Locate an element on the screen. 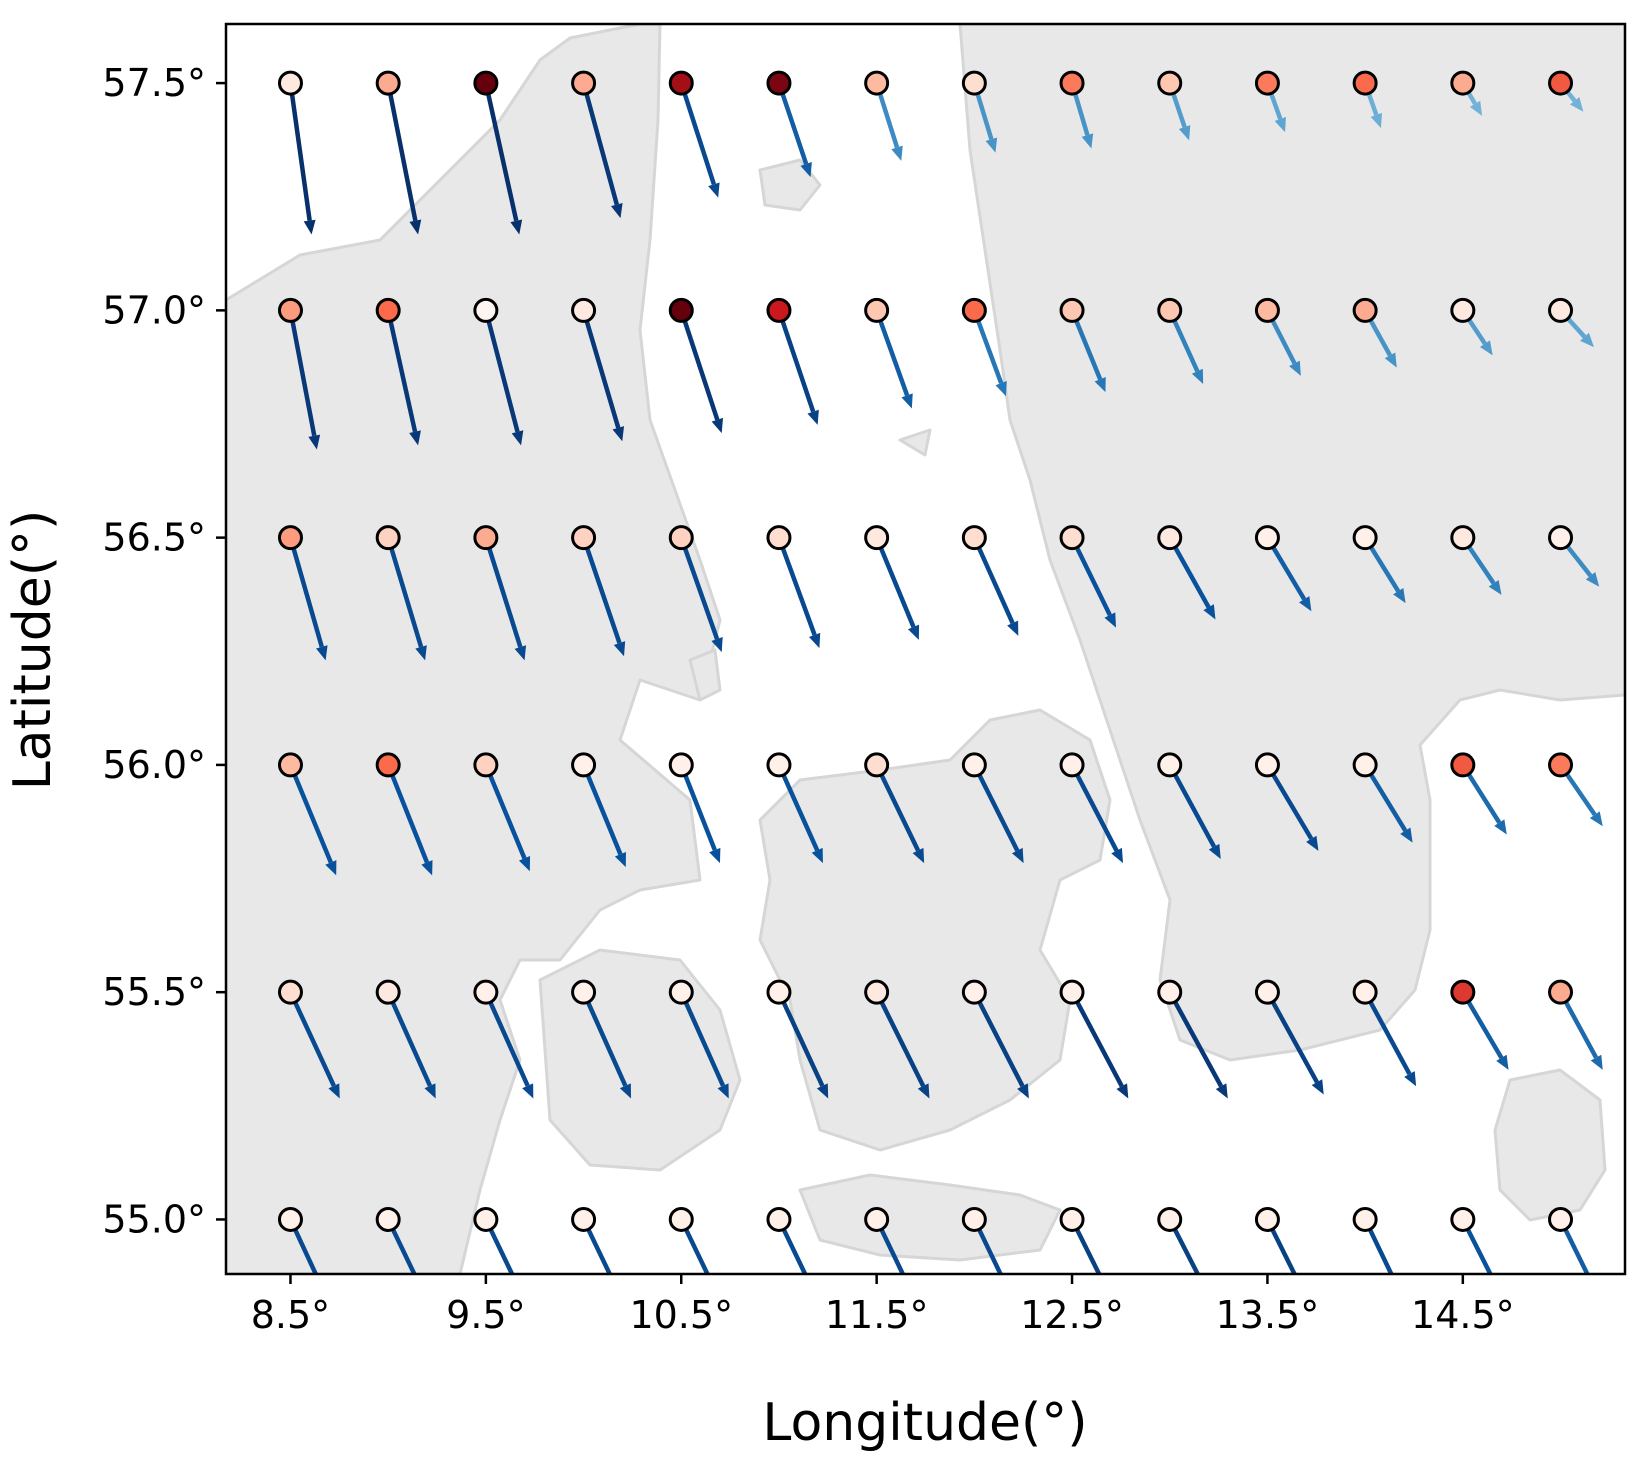  land-lolland is located at coordinates (930, 1217).